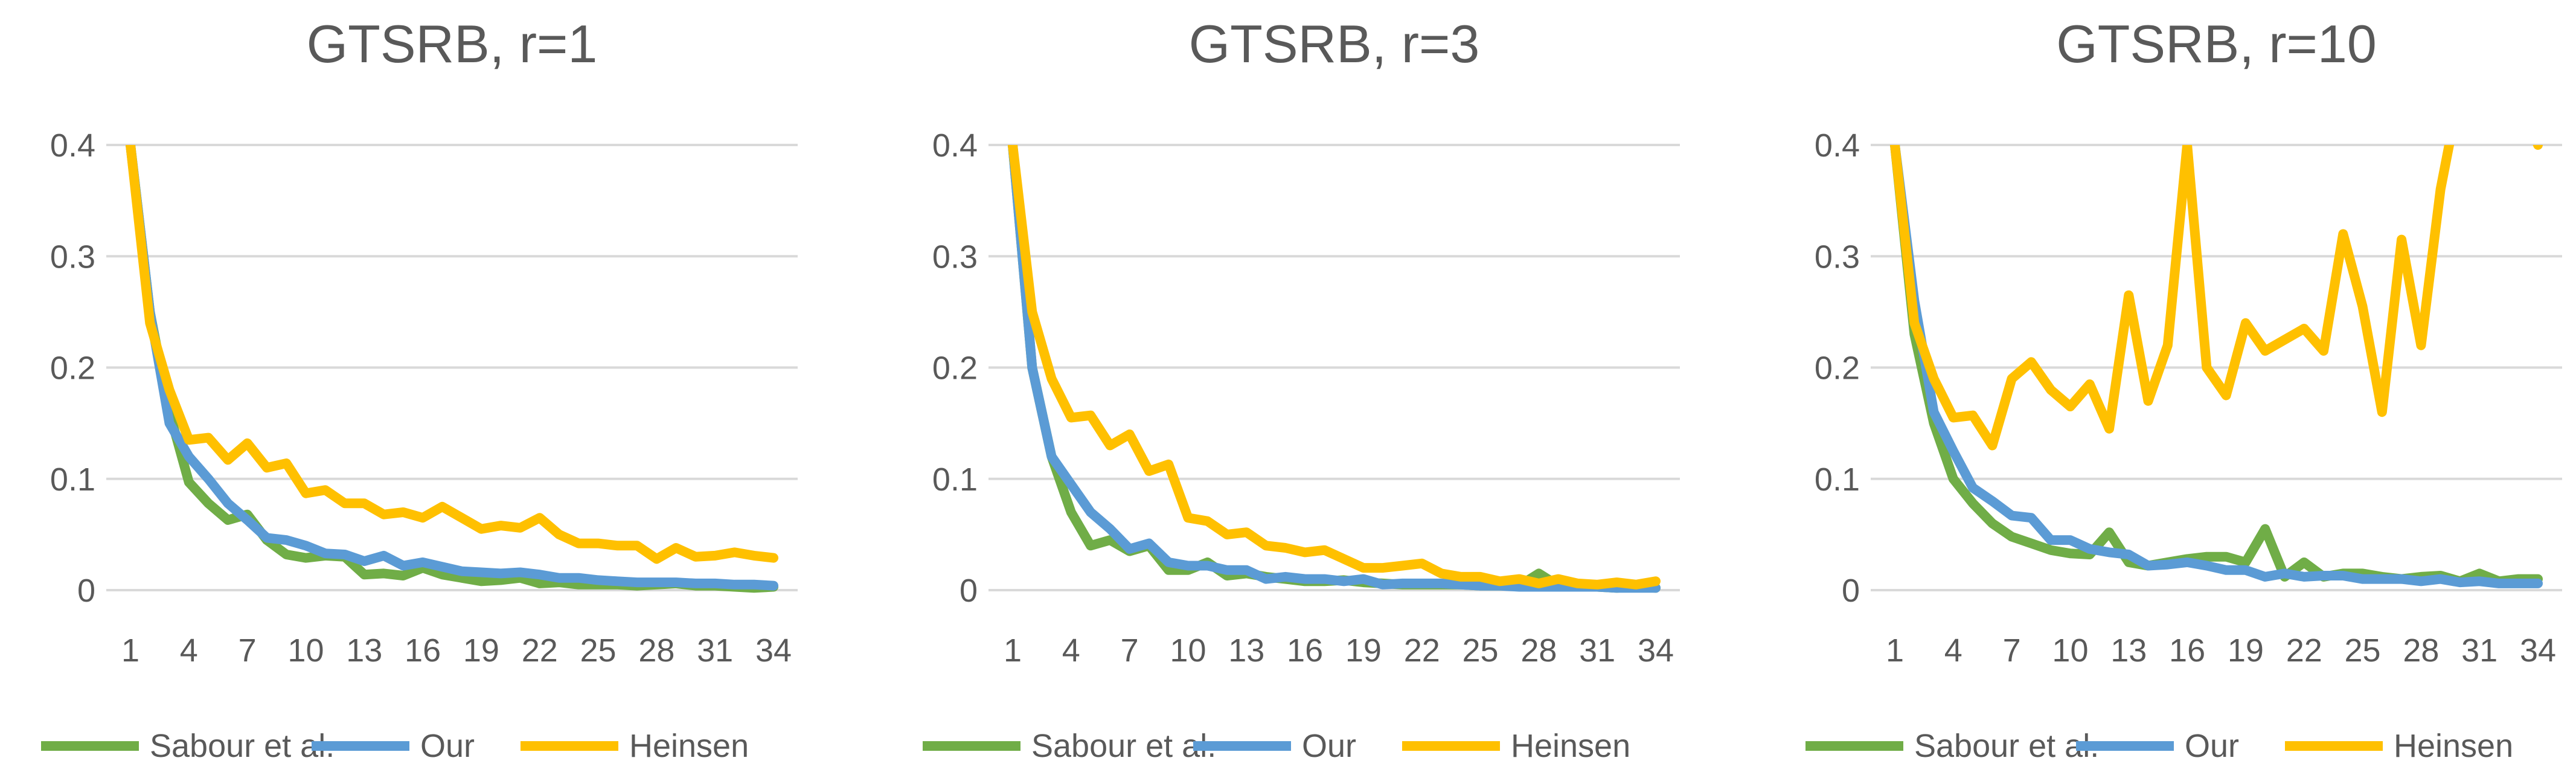 This screenshot has width=2576, height=778. I want to click on chart-title: GTSRB, r=3, so click(1334, 44).